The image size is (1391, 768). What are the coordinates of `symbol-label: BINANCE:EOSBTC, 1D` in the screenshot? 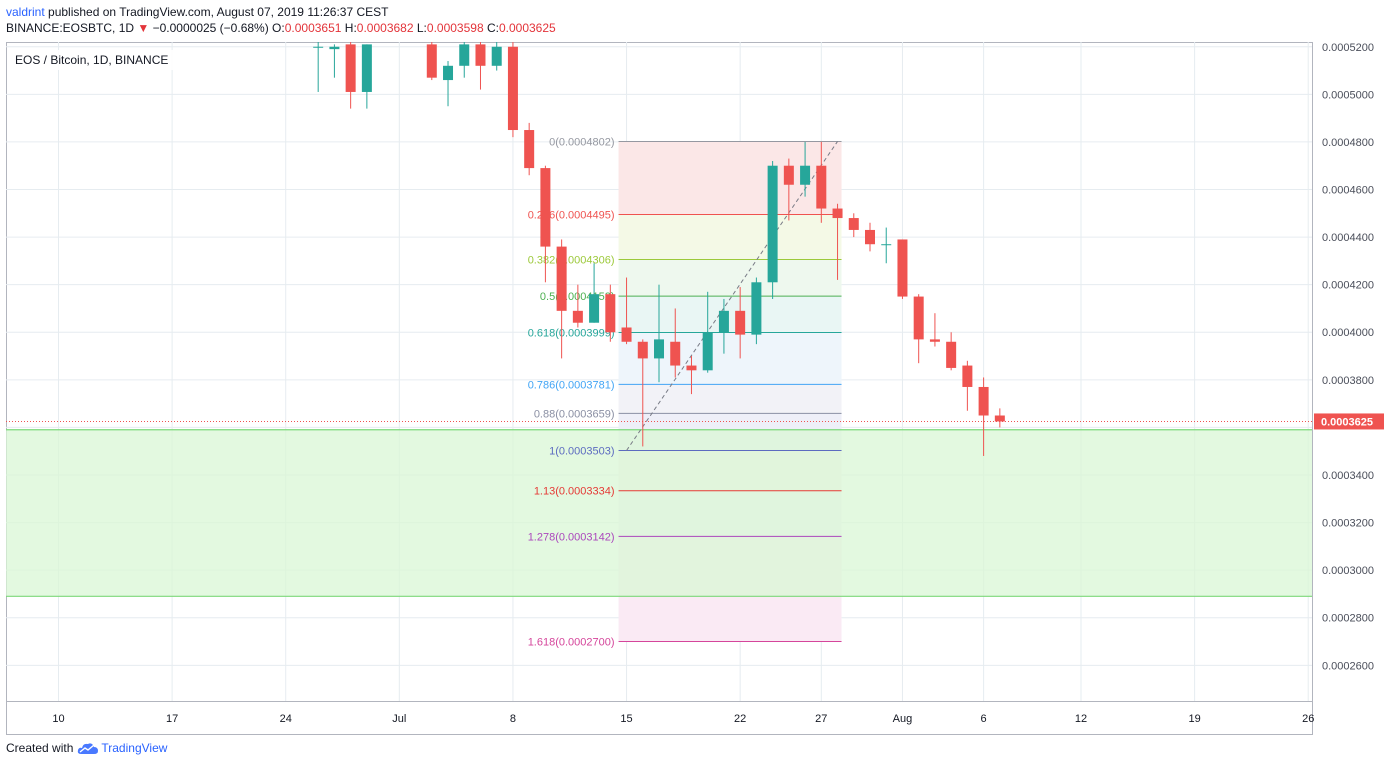 It's located at (70, 28).